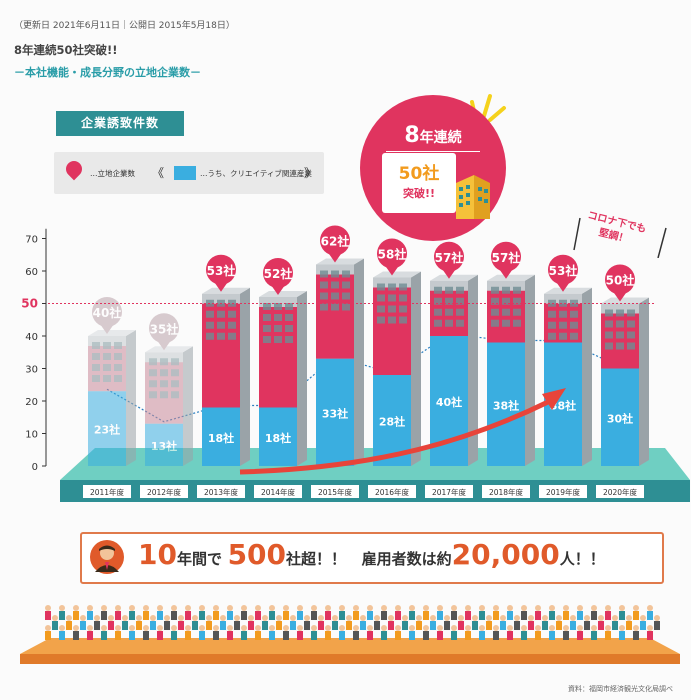  What do you see at coordinates (107, 492) in the screenshot?
I see `x-tick-label: 2011年度` at bounding box center [107, 492].